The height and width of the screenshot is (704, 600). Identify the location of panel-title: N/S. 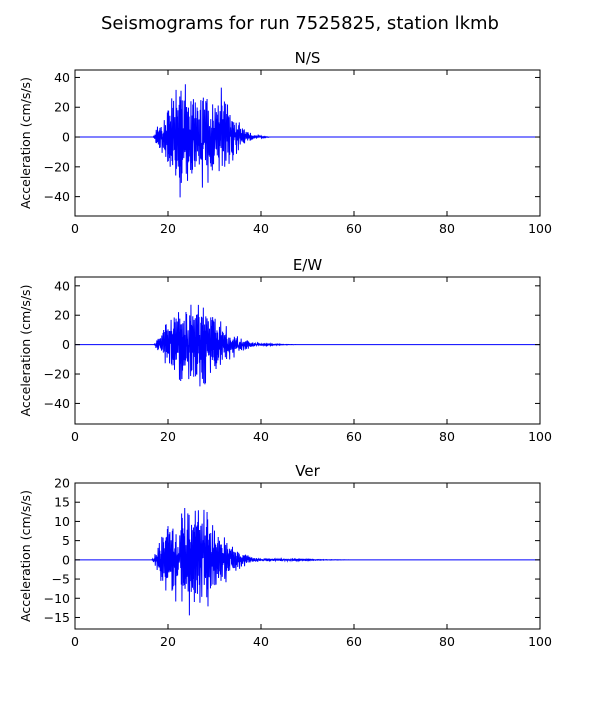
(308, 58).